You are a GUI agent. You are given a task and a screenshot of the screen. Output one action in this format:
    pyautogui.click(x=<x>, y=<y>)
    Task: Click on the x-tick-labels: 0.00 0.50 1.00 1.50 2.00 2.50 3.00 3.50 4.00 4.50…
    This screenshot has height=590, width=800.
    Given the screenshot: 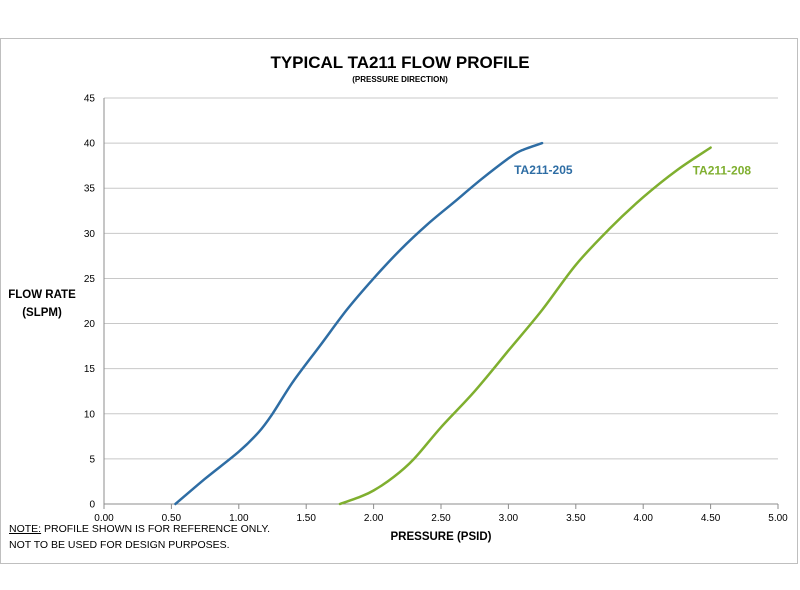 What is the action you would take?
    pyautogui.click(x=441, y=518)
    